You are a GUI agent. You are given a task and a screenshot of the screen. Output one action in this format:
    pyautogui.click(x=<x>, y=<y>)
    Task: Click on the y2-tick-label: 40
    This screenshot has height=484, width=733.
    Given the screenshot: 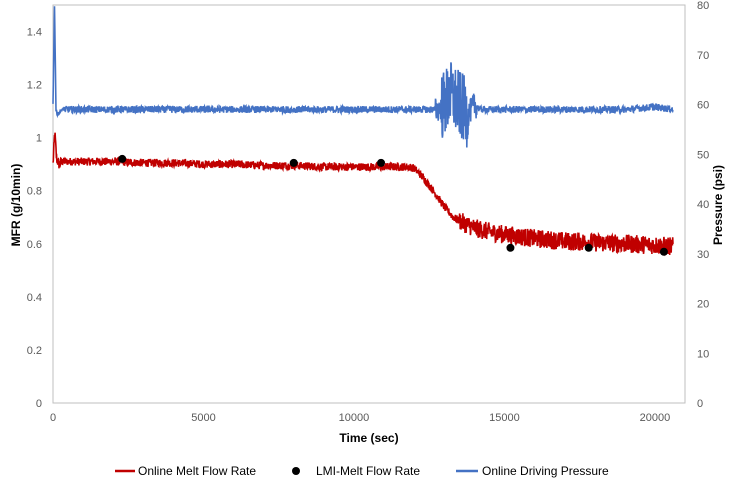 What is the action you would take?
    pyautogui.click(x=703, y=205)
    